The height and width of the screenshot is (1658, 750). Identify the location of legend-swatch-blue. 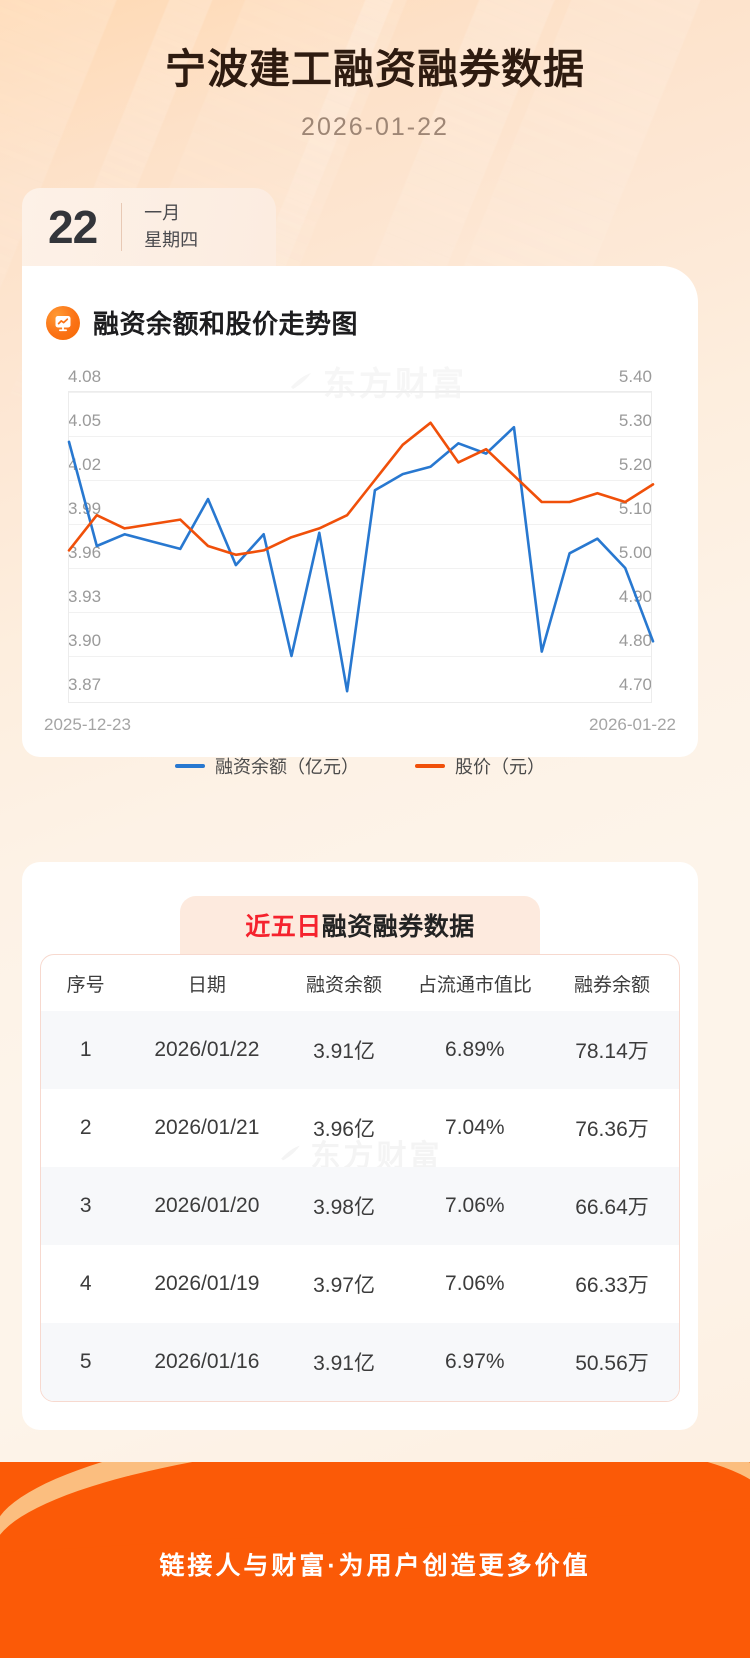
(190, 766).